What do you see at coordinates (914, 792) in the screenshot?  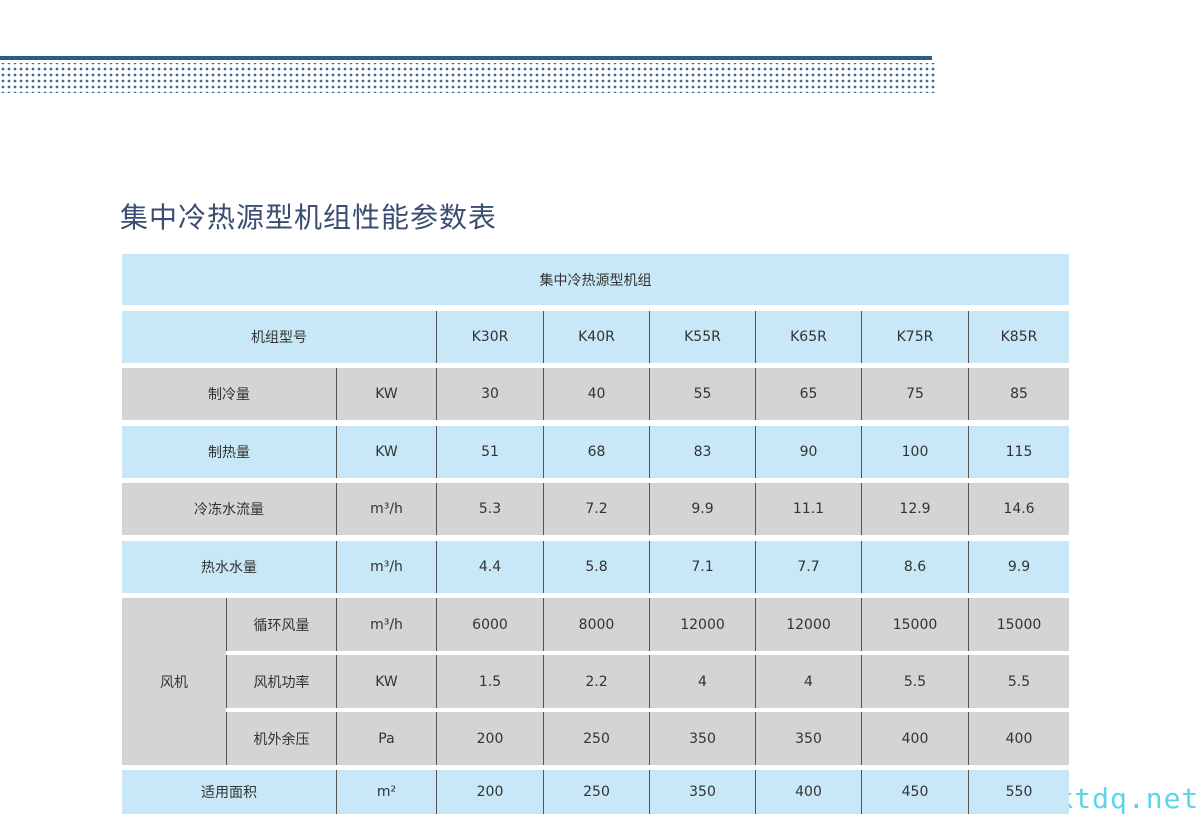 I see `value: 450` at bounding box center [914, 792].